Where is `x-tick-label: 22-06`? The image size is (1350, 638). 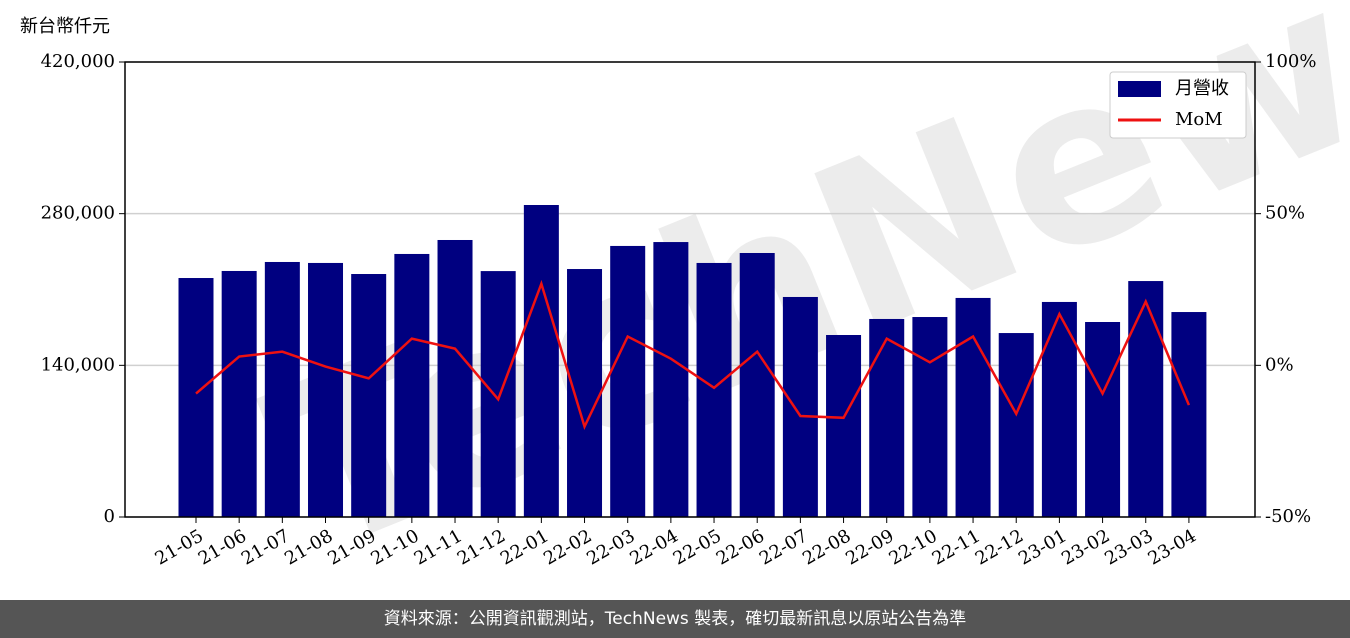 x-tick-label: 22-06 is located at coordinates (740, 547).